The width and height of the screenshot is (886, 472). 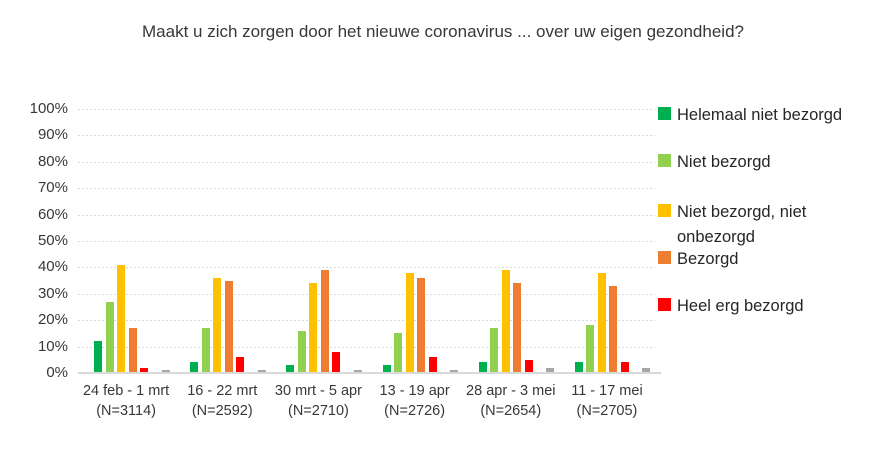 What do you see at coordinates (421, 325) in the screenshot?
I see `bar-s3-c3` at bounding box center [421, 325].